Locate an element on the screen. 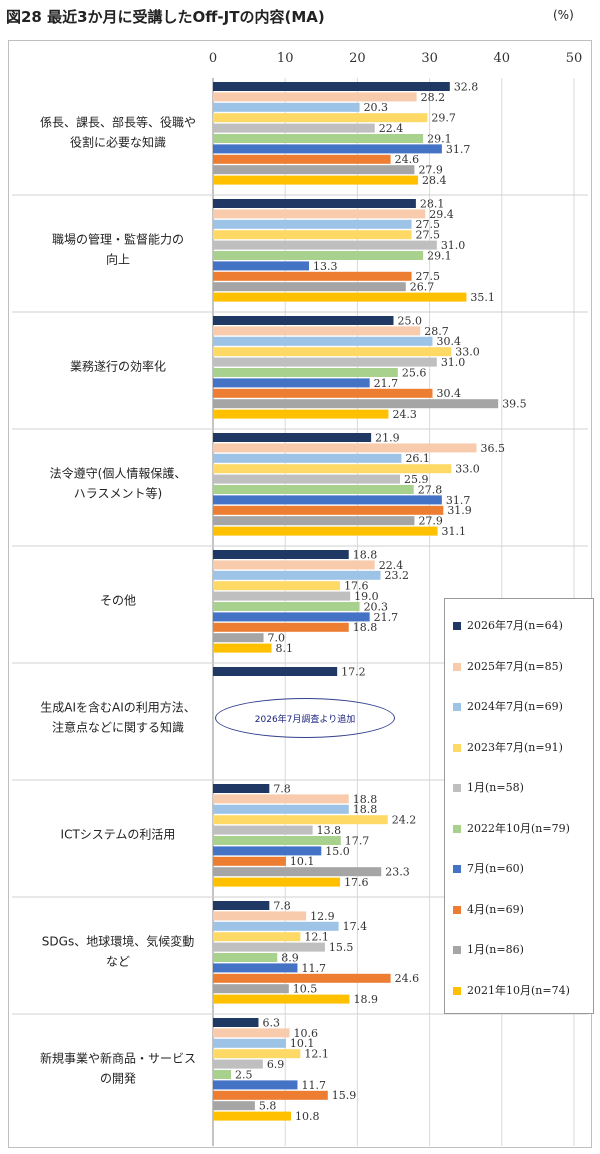 This screenshot has width=600, height=1154. value-label: 10.6 is located at coordinates (306, 1033).